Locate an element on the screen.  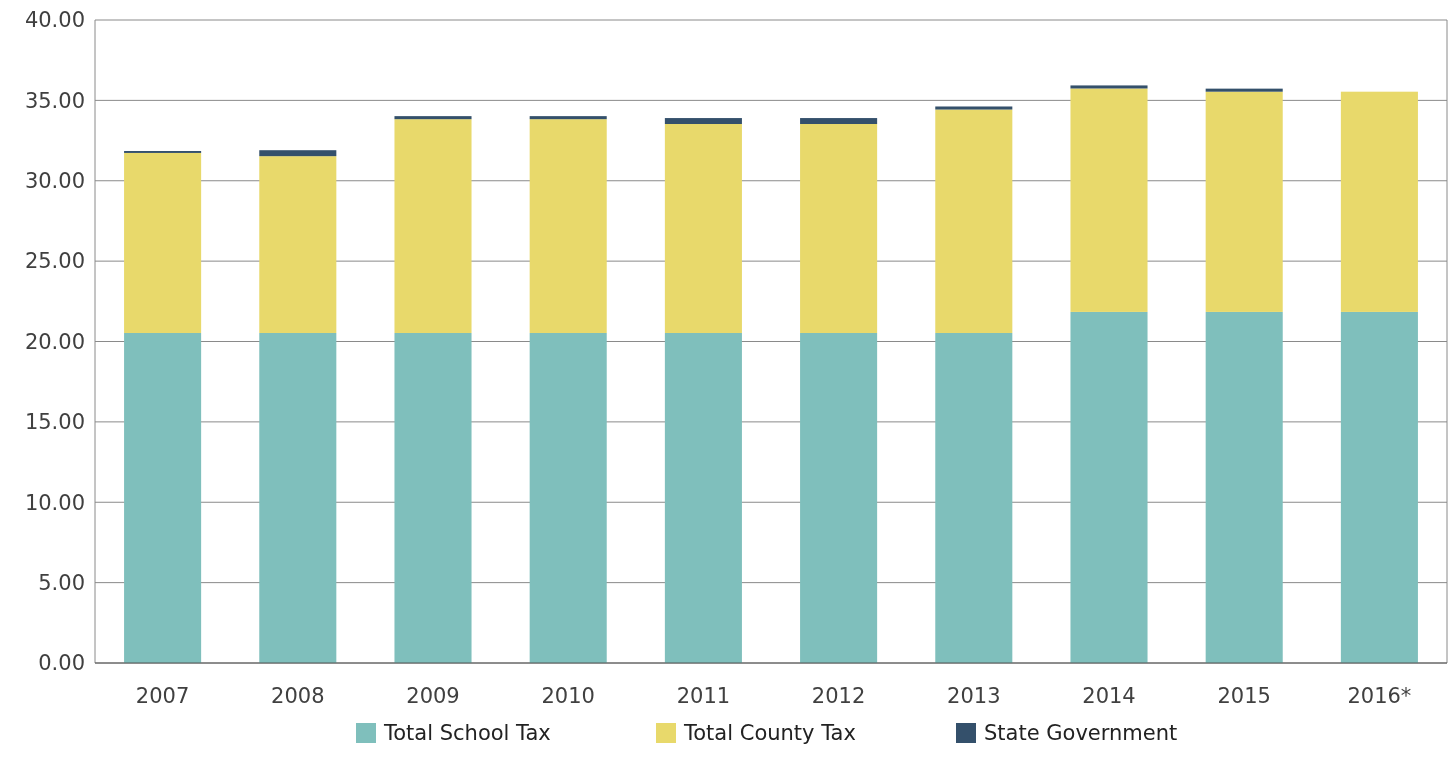
y-tick-label: 25.00 is located at coordinates (54, 261).